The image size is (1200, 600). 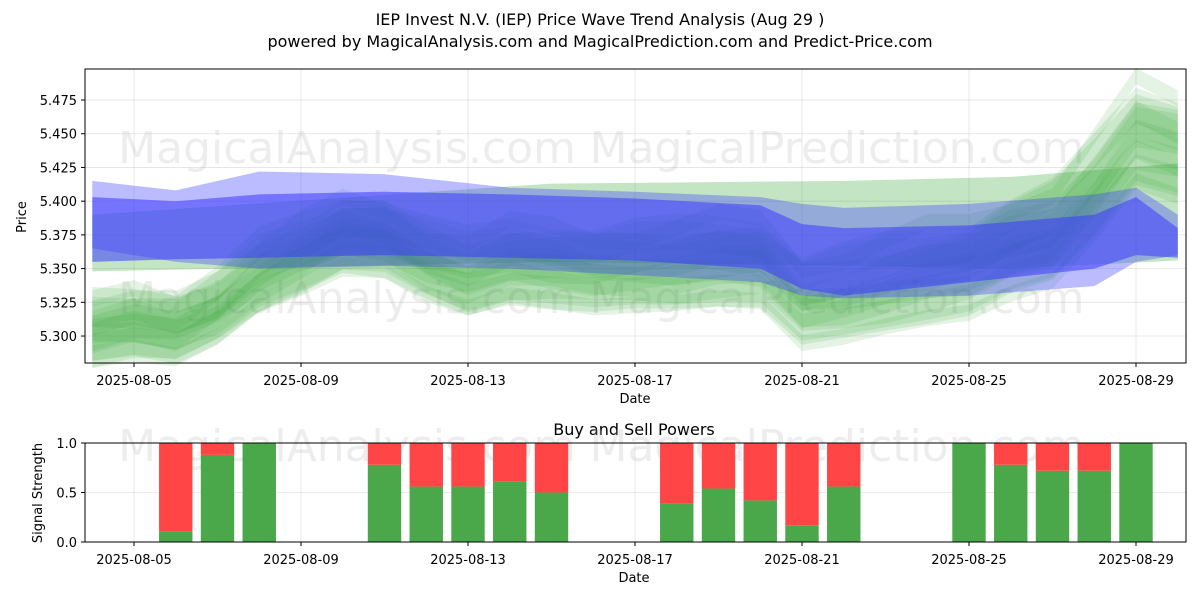 What do you see at coordinates (468, 381) in the screenshot?
I see `top-x-tick-label: 2025-08-13` at bounding box center [468, 381].